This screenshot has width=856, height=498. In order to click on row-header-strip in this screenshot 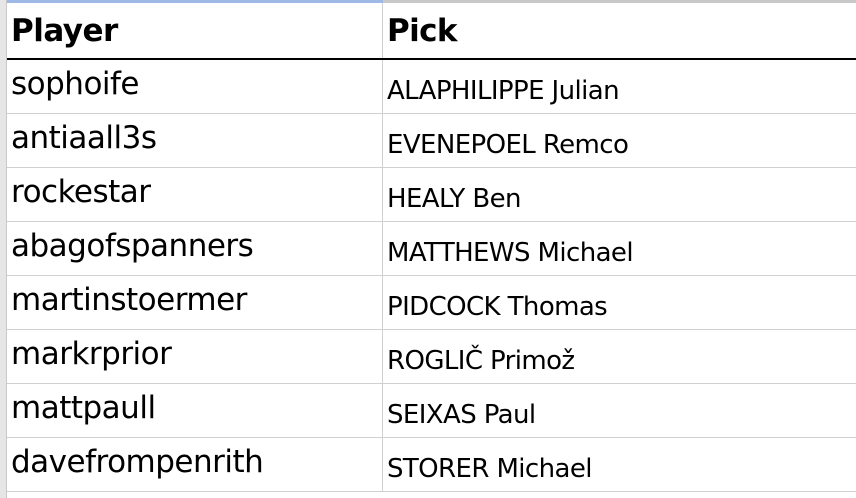, I will do `click(3, 249)`.